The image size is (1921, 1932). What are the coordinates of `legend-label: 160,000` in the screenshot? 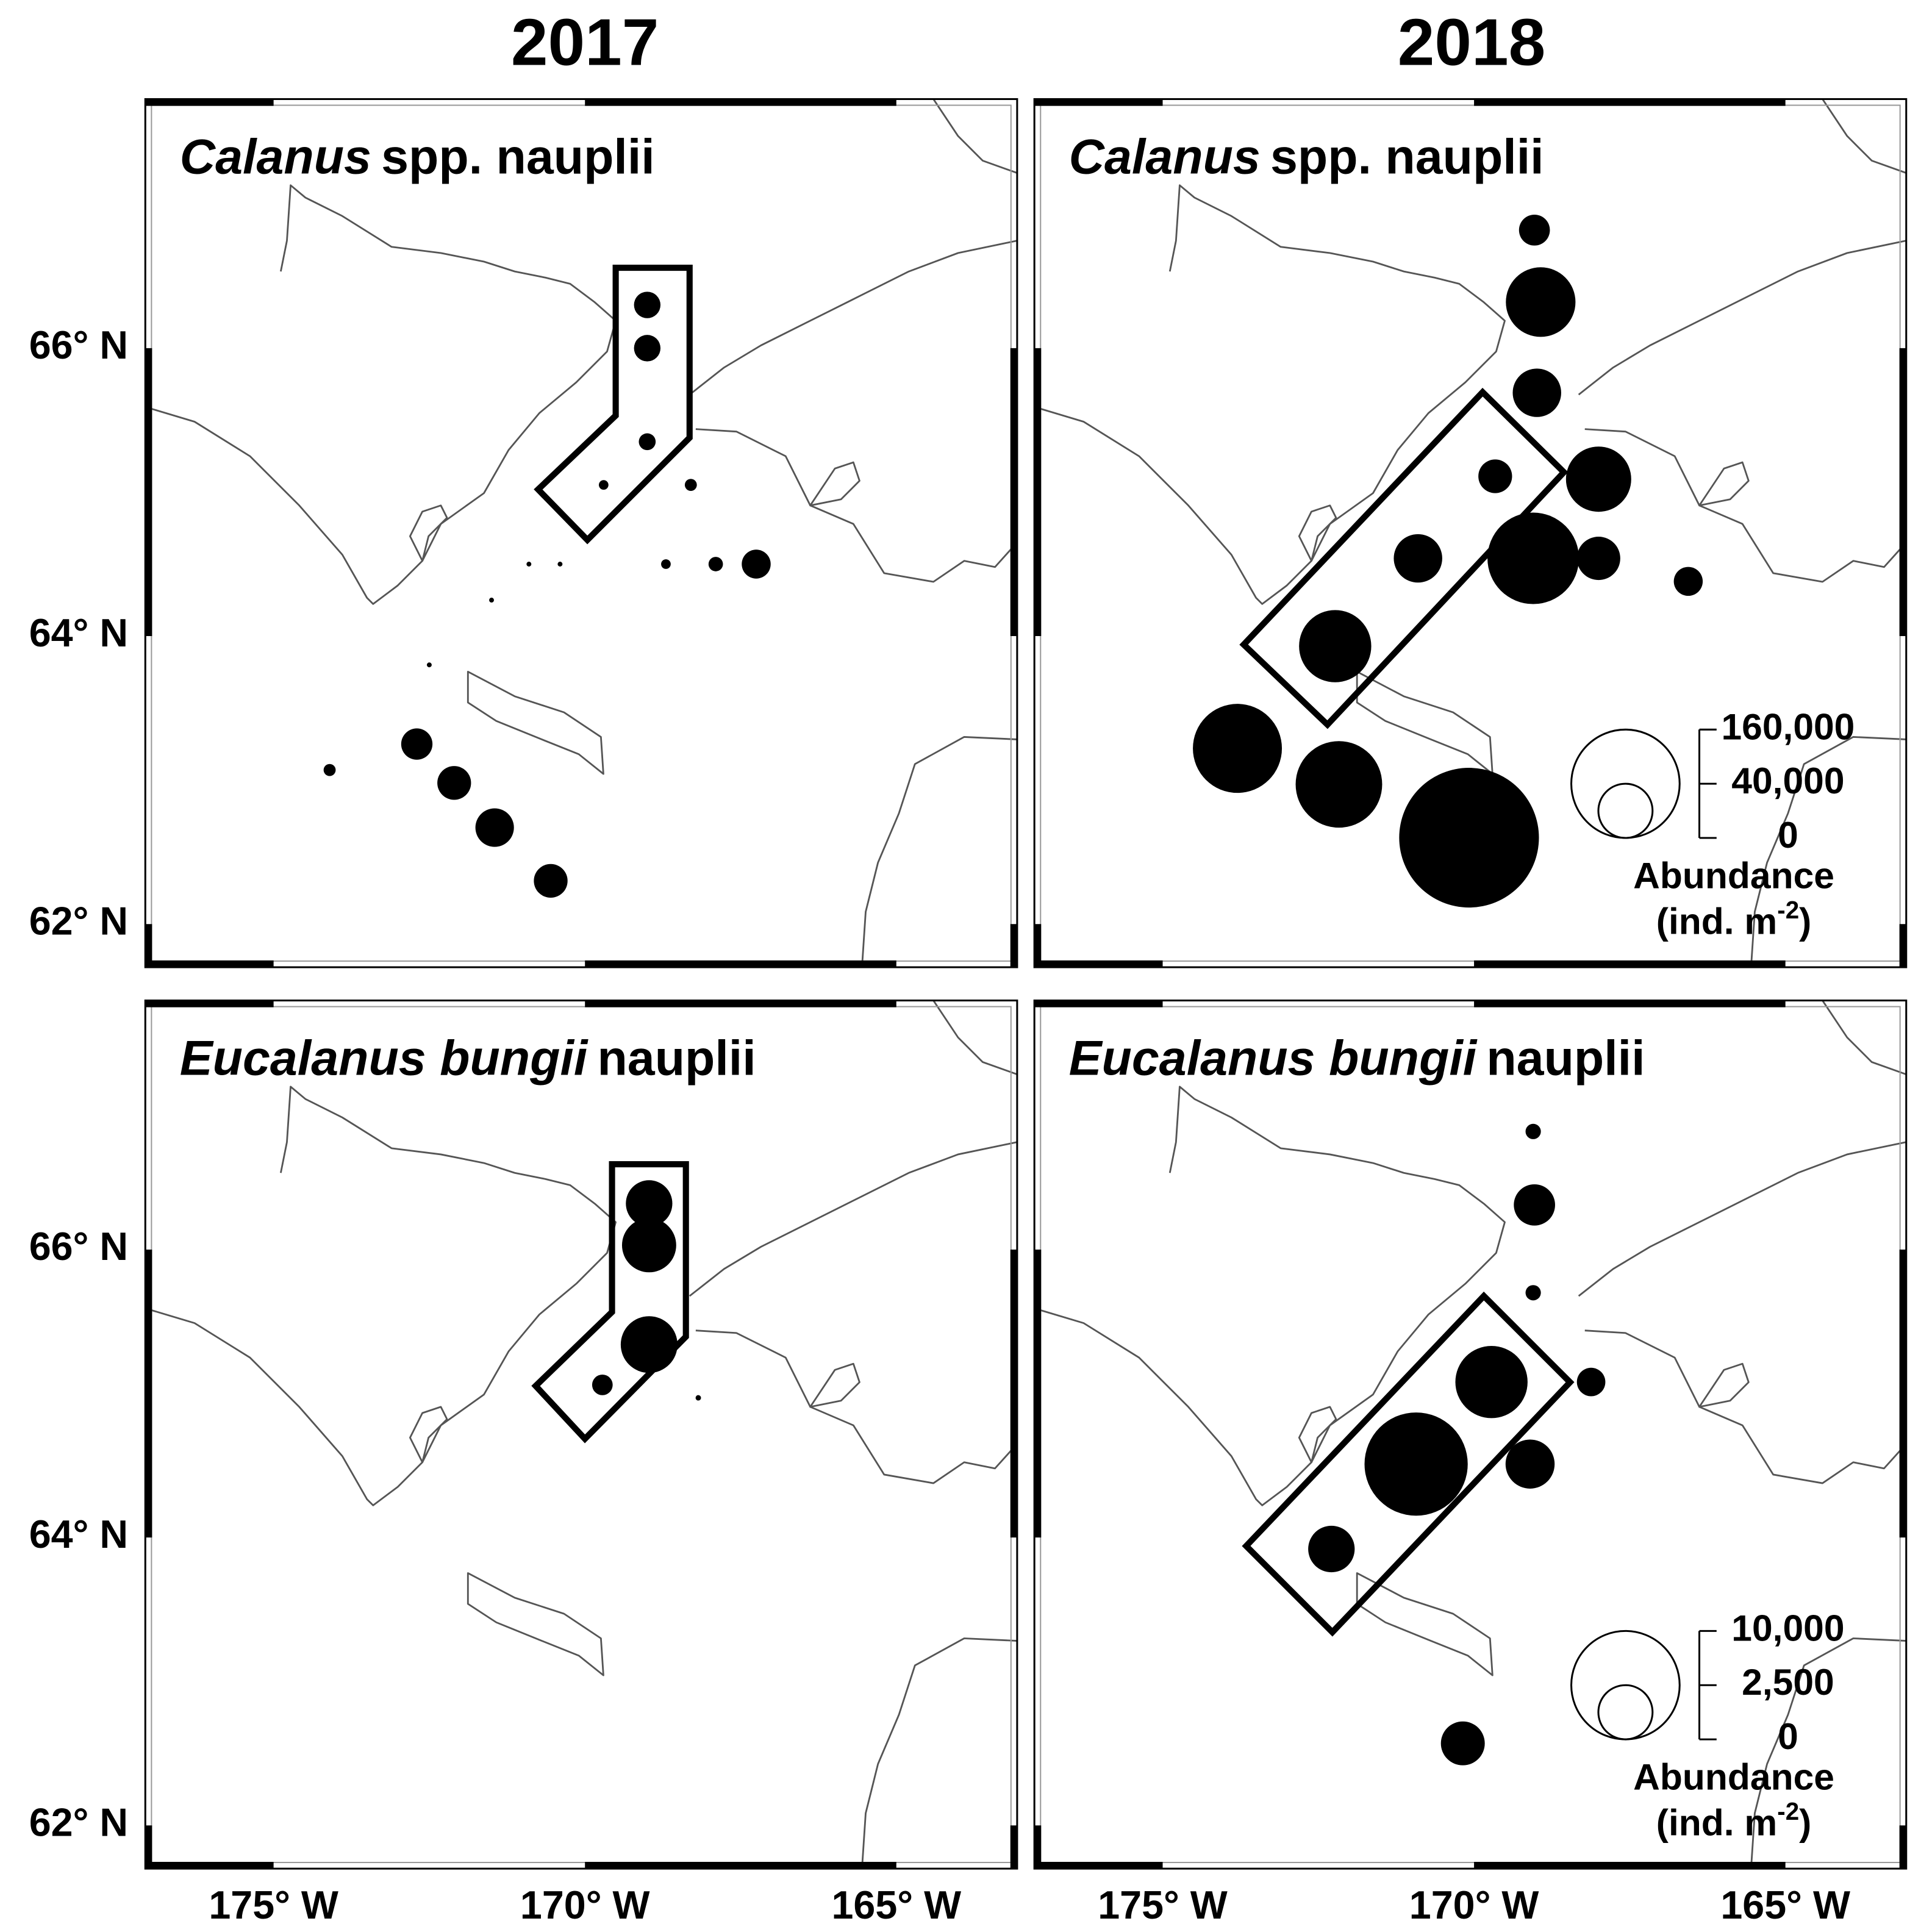 It's located at (1788, 726).